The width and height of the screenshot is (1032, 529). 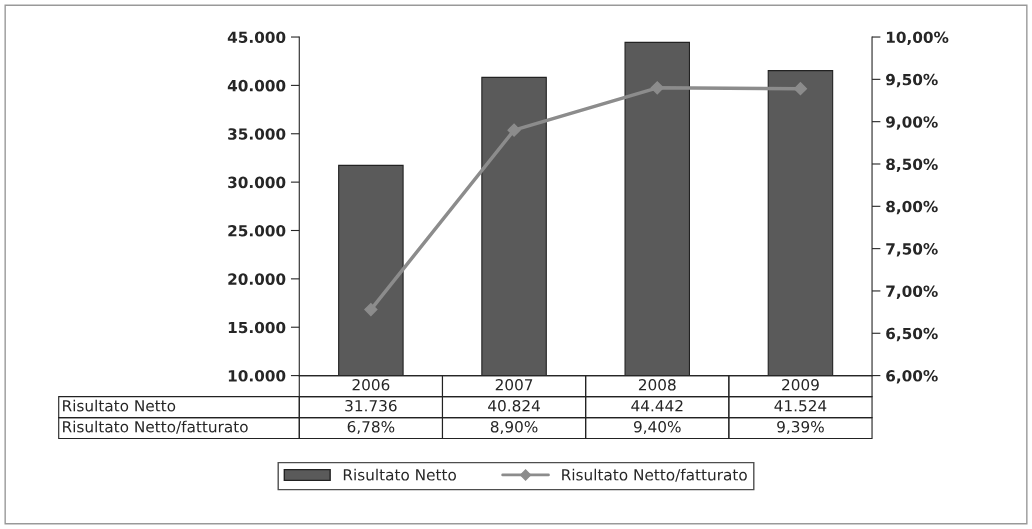 What do you see at coordinates (257, 134) in the screenshot?
I see `y-tick-label: 35.000` at bounding box center [257, 134].